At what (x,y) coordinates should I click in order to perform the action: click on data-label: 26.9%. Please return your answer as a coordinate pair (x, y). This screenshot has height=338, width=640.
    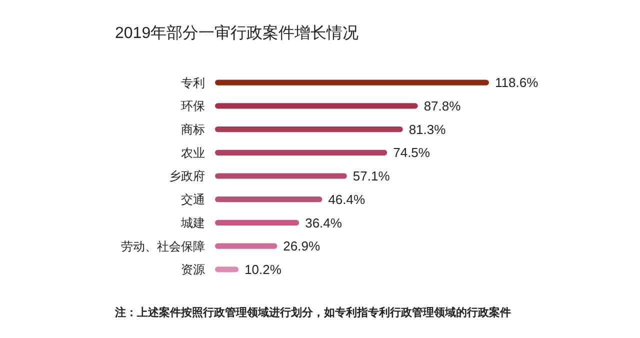
    Looking at the image, I should click on (301, 246).